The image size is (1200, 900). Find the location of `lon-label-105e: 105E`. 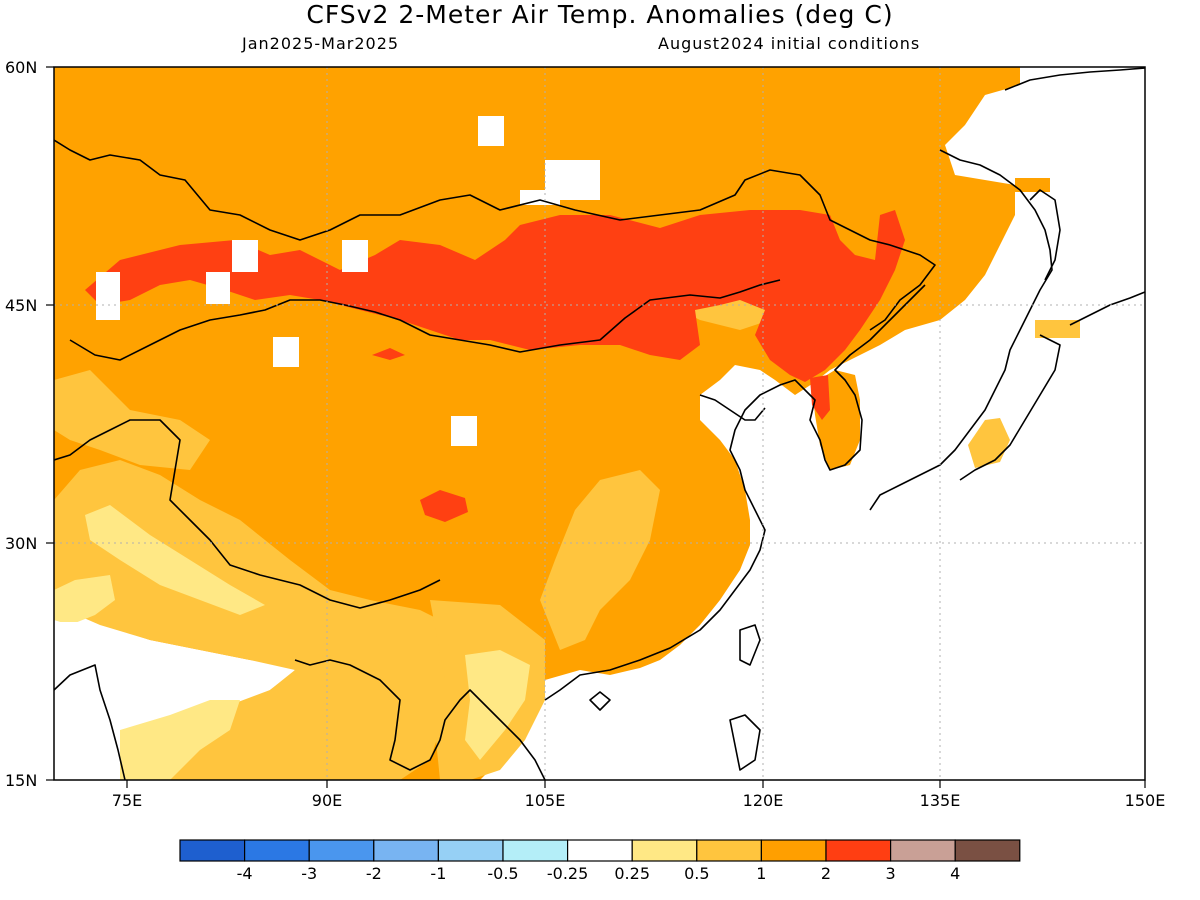

lon-label-105e: 105E is located at coordinates (545, 800).